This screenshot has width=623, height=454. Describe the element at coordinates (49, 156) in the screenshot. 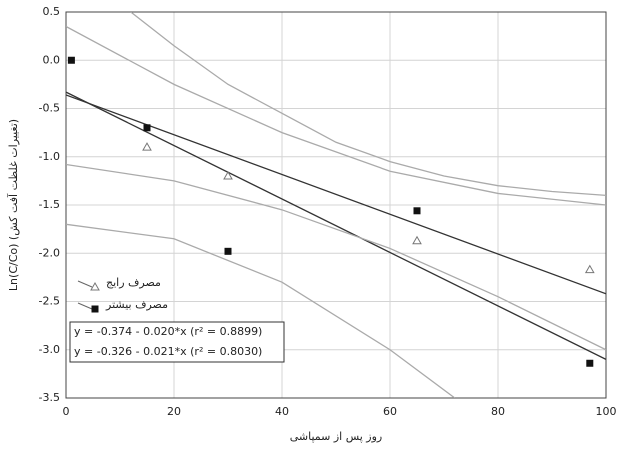

I see `y-tick-label: -1.0` at that location.